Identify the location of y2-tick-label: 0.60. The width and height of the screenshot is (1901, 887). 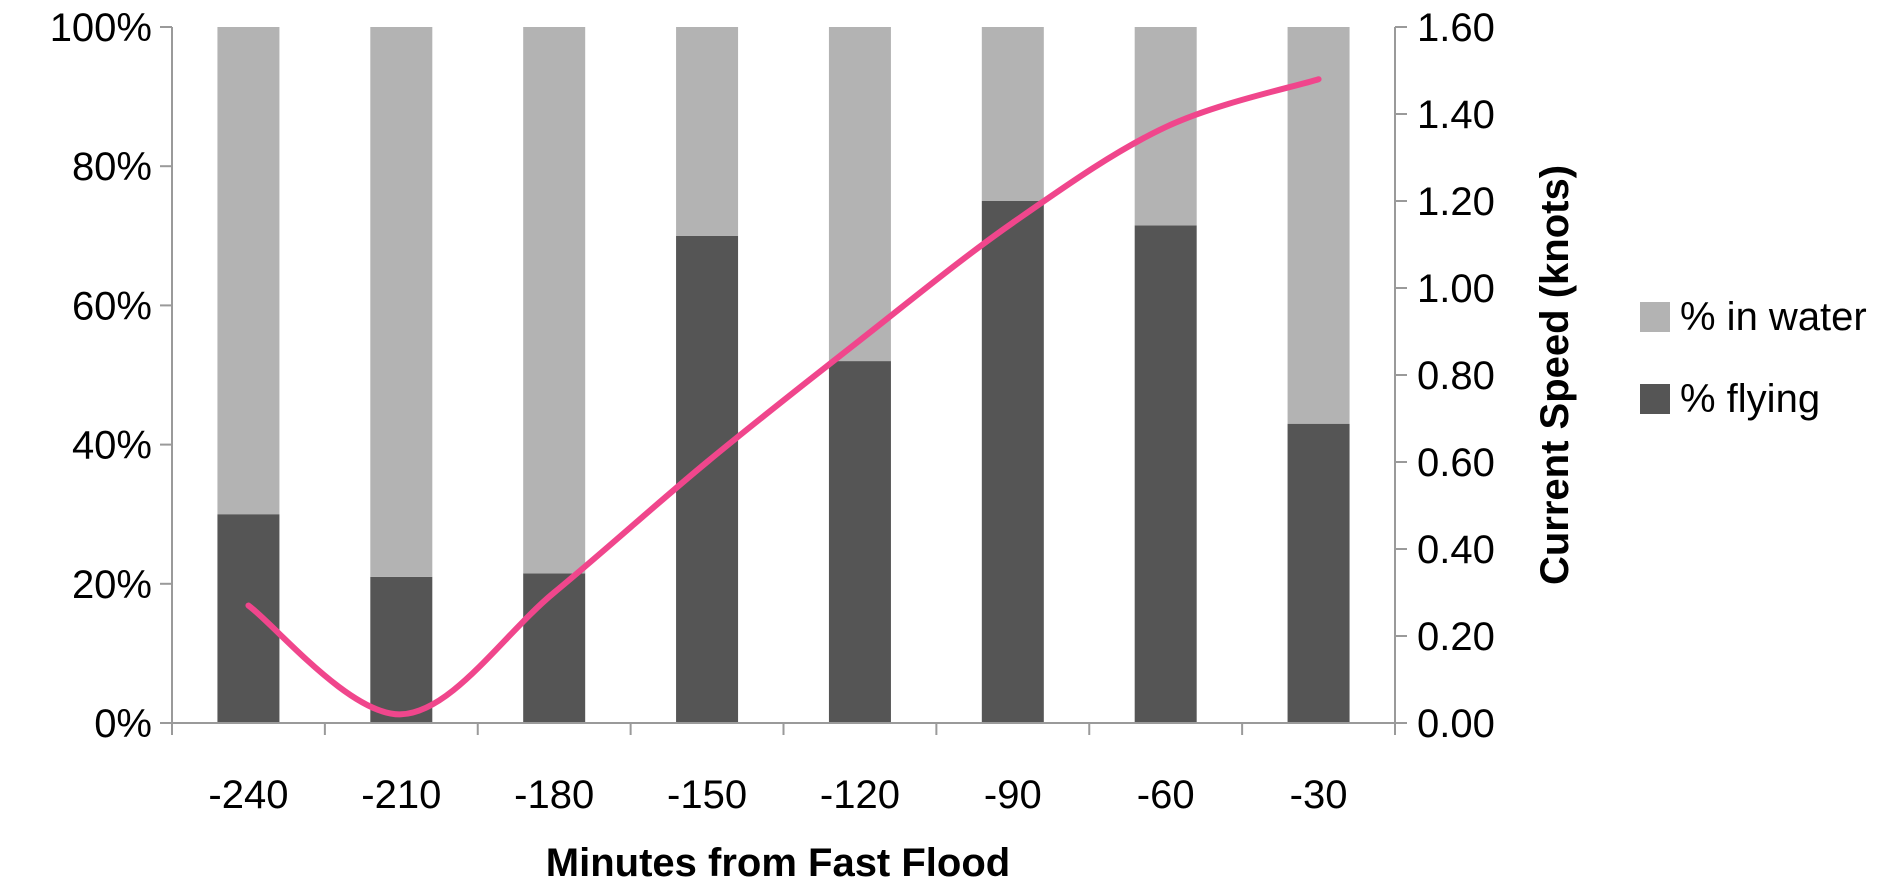
(1456, 463).